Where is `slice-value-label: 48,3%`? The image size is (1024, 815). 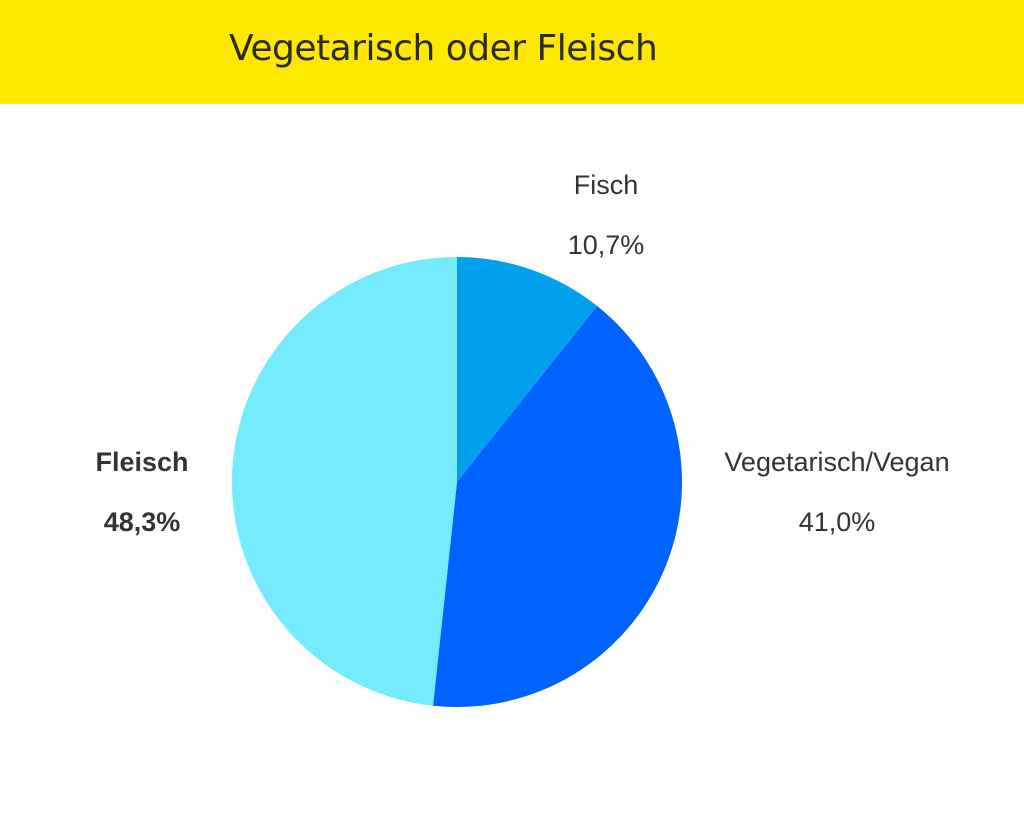
slice-value-label: 48,3% is located at coordinates (142, 522).